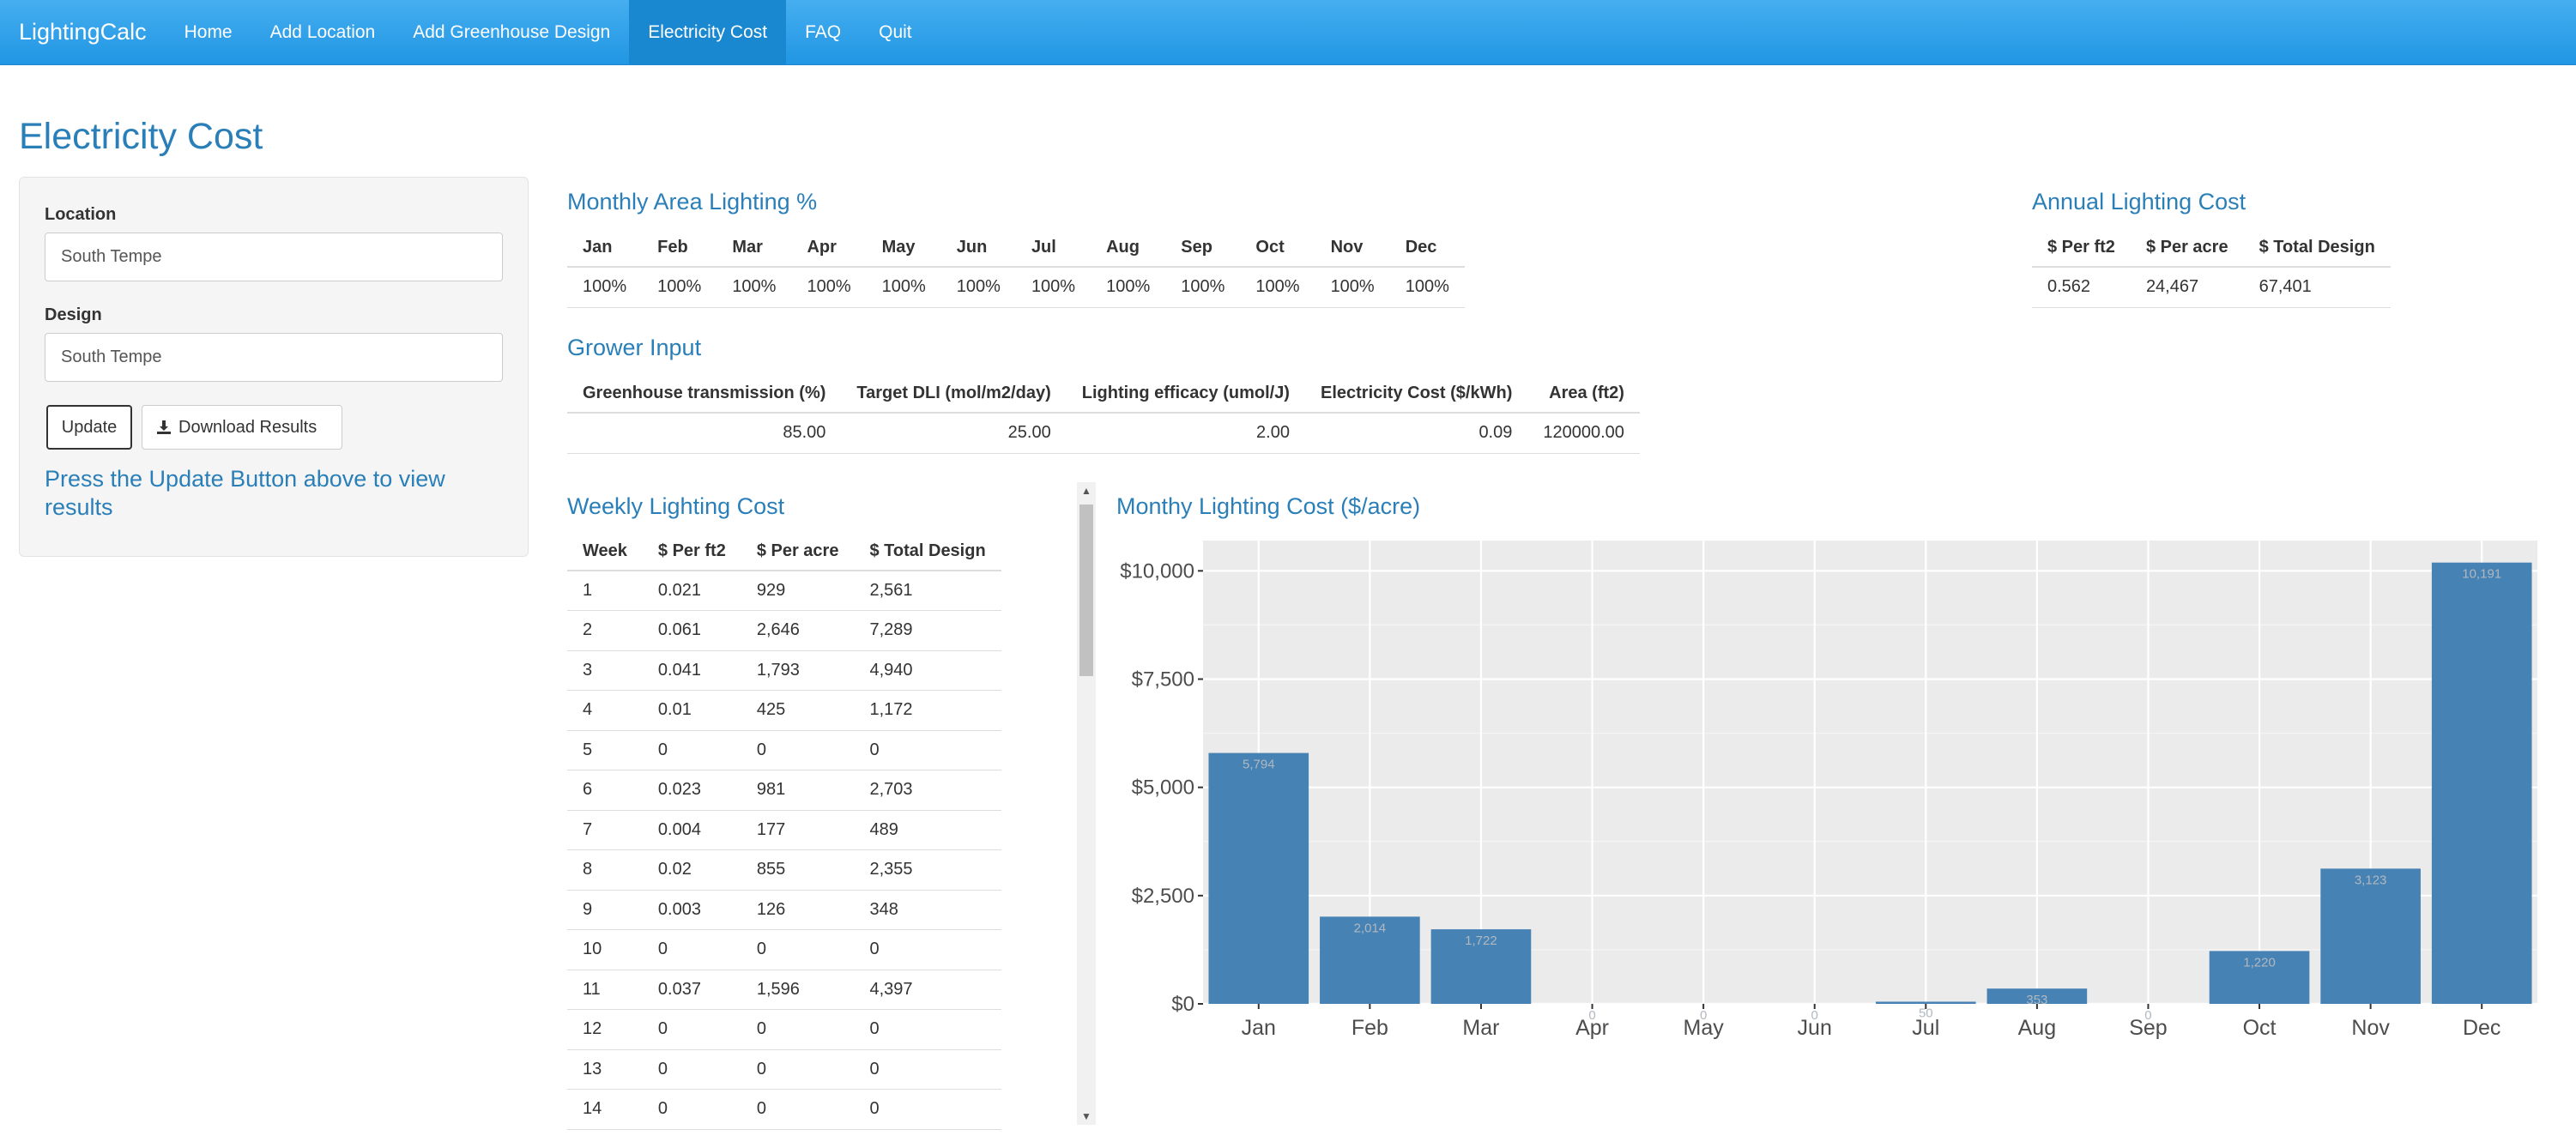  What do you see at coordinates (1157, 571) in the screenshot?
I see `y-tick-label: $10,000` at bounding box center [1157, 571].